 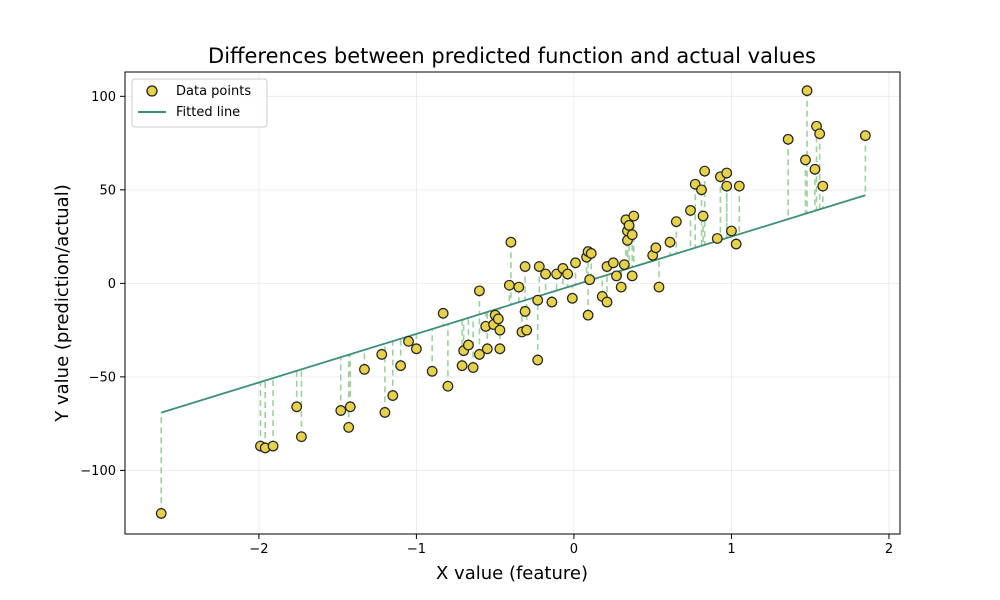 I want to click on y-axis-label: Y value (prediction/actual), so click(x=62, y=303).